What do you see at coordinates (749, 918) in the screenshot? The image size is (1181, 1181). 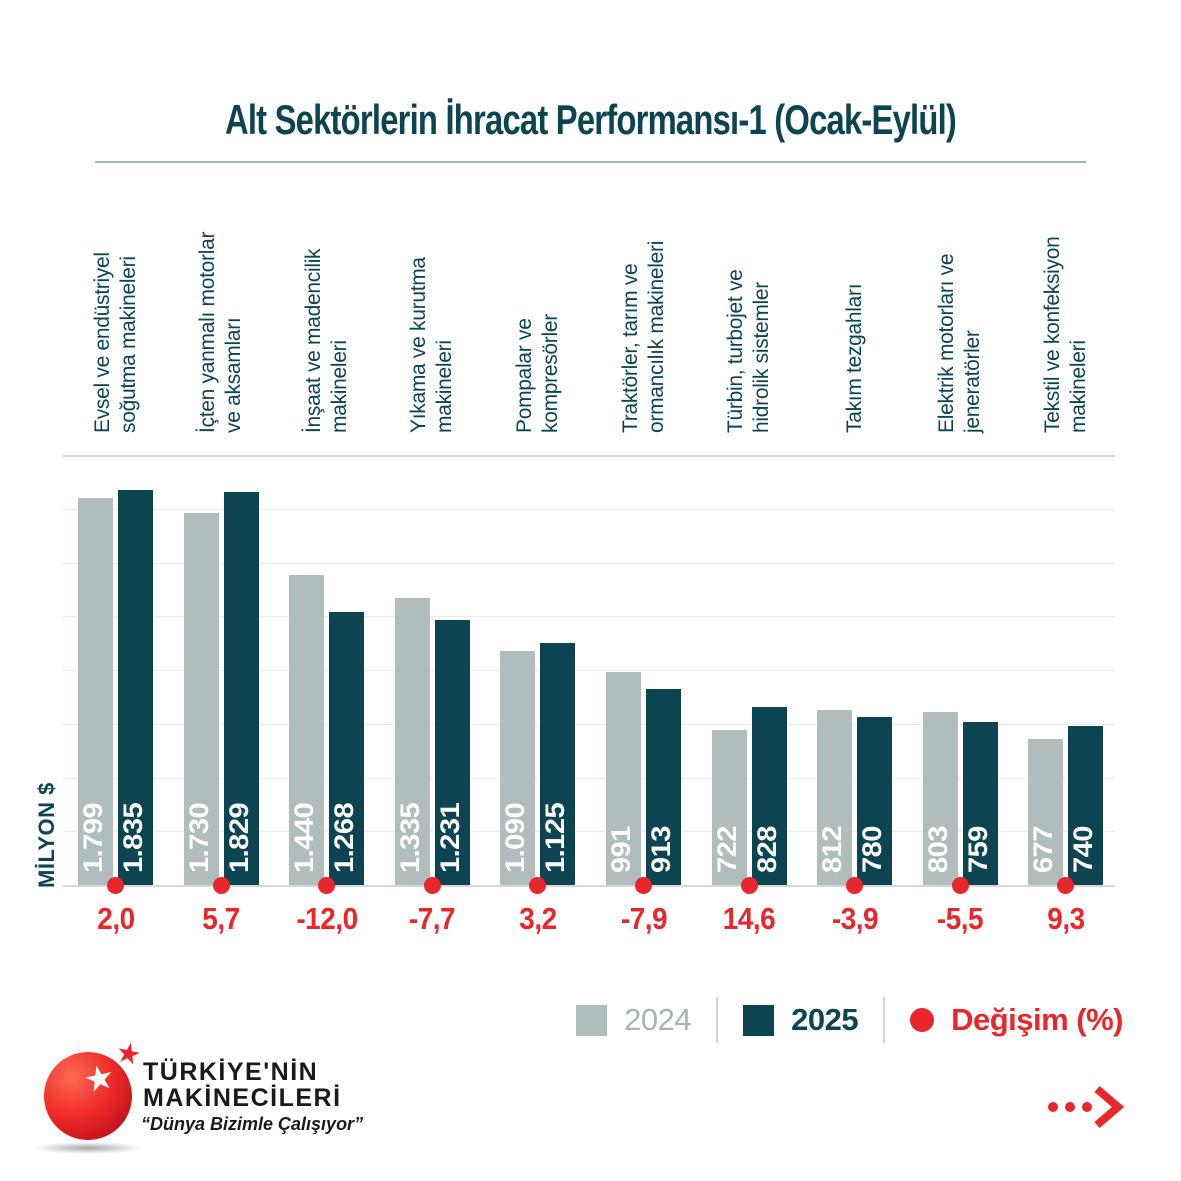 I see `change-percent-label: 14,6` at bounding box center [749, 918].